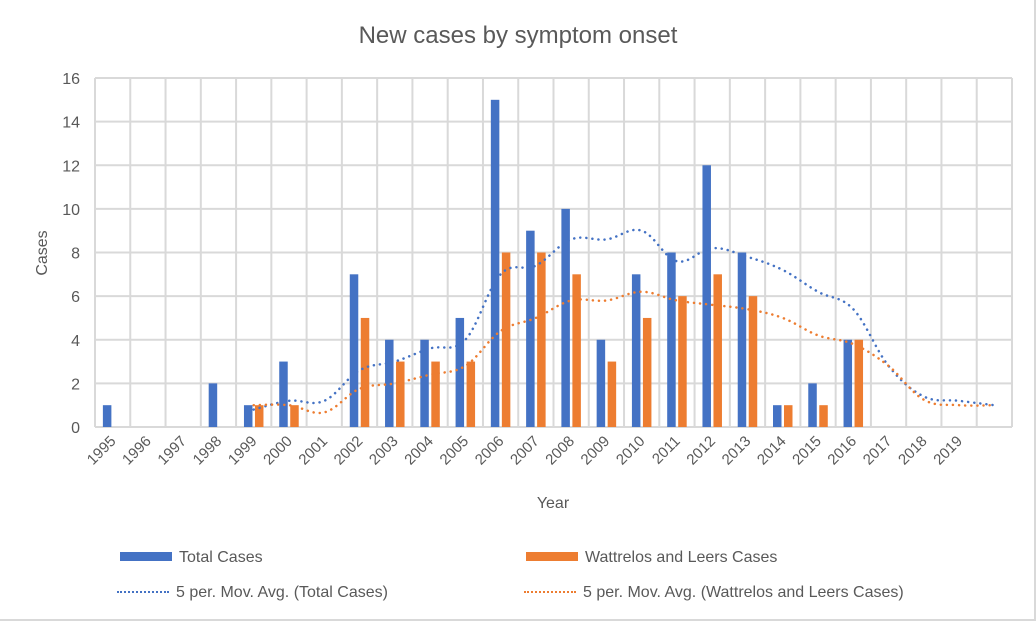 The image size is (1036, 621). I want to click on legend-item-wattrelos-leers-cases: Wattrelos and Leers Cases, so click(651, 558).